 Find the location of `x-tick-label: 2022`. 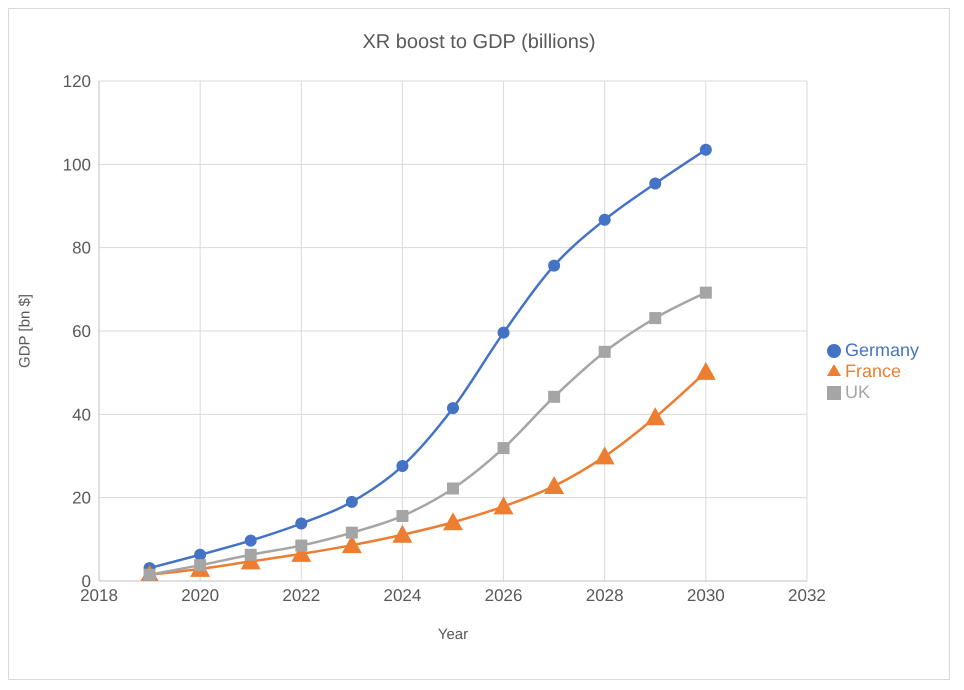

x-tick-label: 2022 is located at coordinates (301, 596).